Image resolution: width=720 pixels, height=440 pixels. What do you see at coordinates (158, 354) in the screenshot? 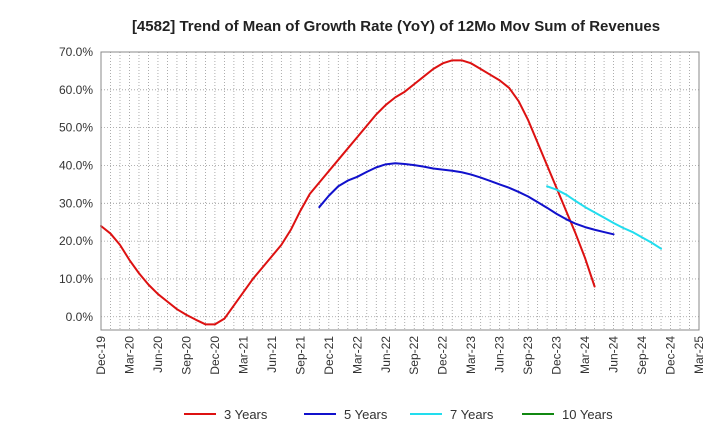
I see `x-tick-label: Jun-20` at bounding box center [158, 354].